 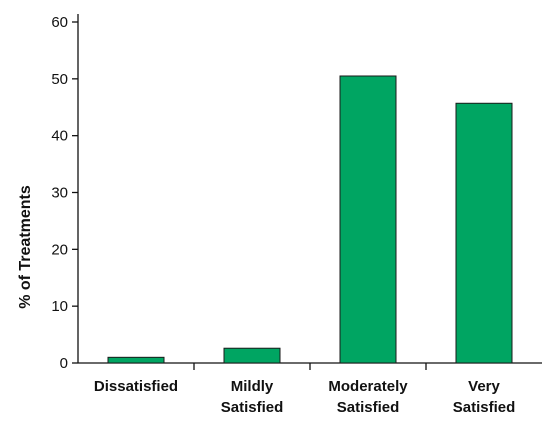 What do you see at coordinates (136, 360) in the screenshot?
I see `bar-dissatisfied` at bounding box center [136, 360].